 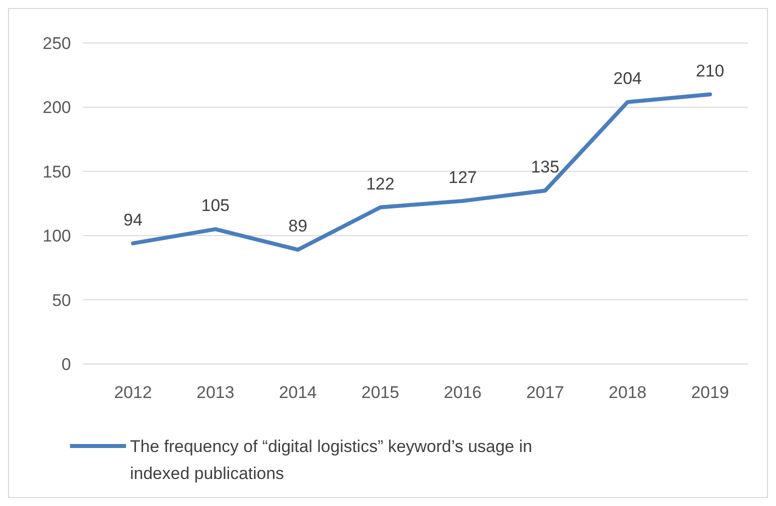 What do you see at coordinates (462, 177) in the screenshot?
I see `data-label: 127` at bounding box center [462, 177].